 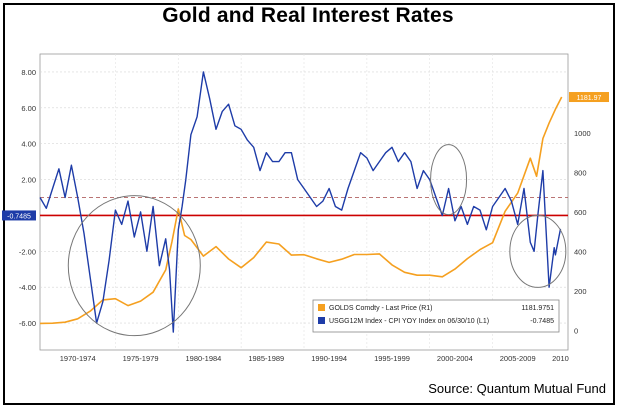 What do you see at coordinates (580, 251) in the screenshot?
I see `right-tick-label: 400` at bounding box center [580, 251].